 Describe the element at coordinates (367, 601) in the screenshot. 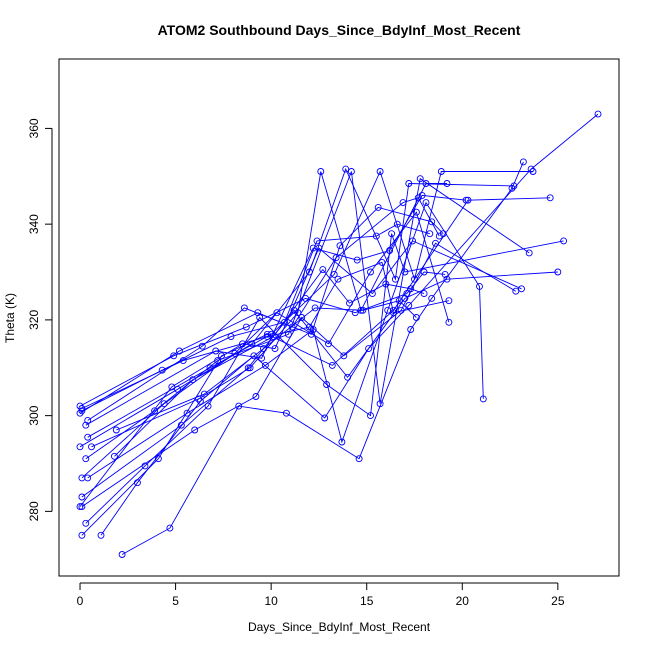

I see `x-tick-label: 15` at that location.